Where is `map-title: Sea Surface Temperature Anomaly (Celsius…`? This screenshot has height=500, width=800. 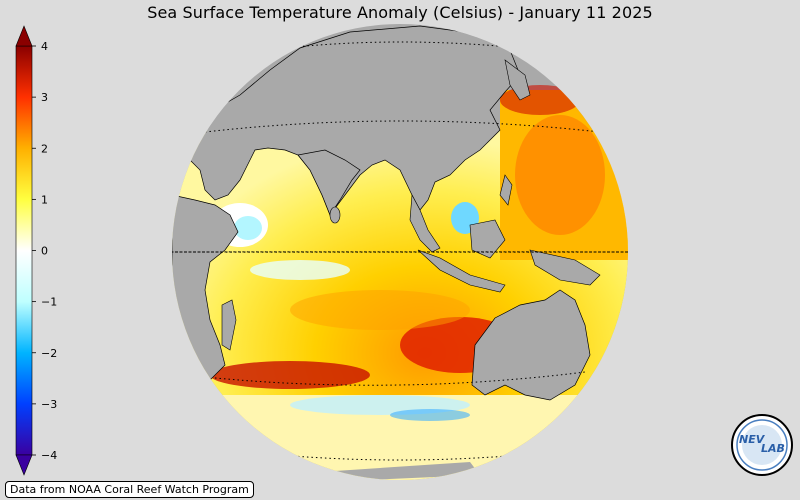
map-title: Sea Surface Temperature Anomaly (Celsius… is located at coordinates (400, 12).